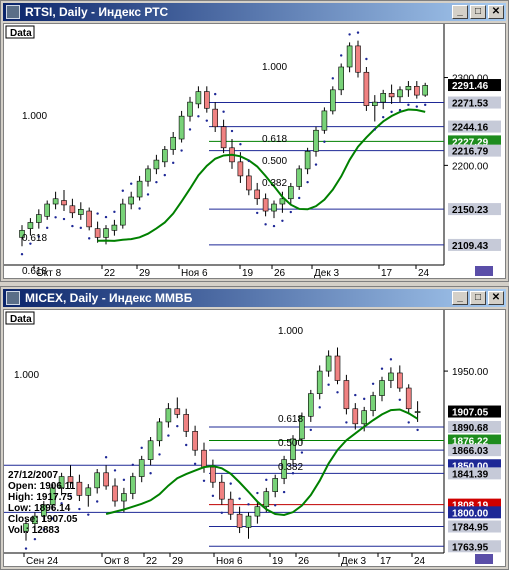  I want to click on rtsi-titlebar: RTSI, Daily - Индекс РТС _ □ ✕, so click(254, 12).